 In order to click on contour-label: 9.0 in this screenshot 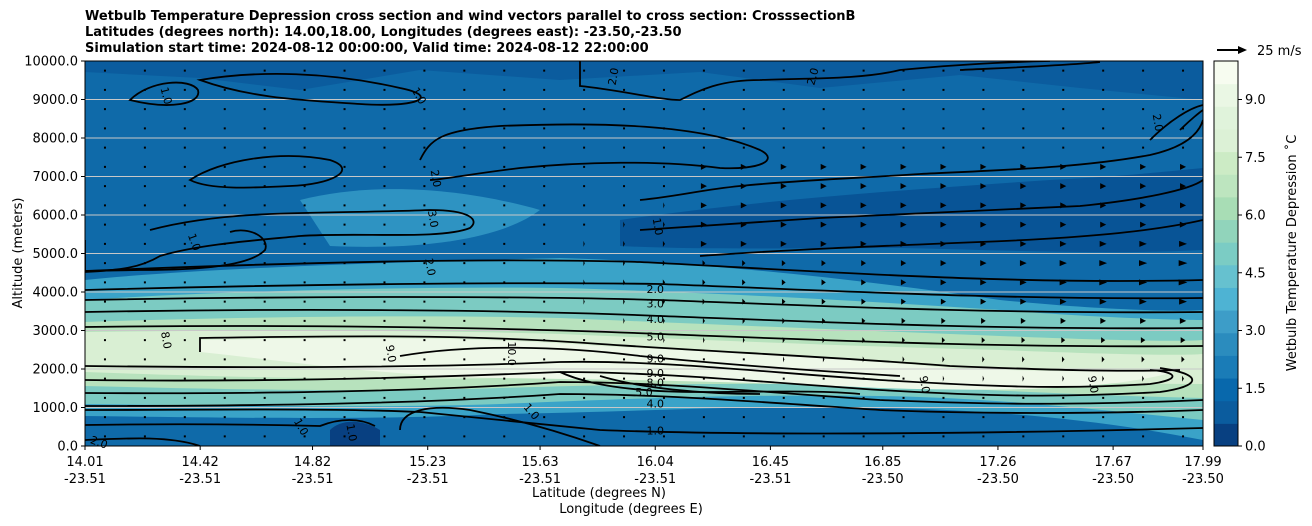, I will do `click(391, 353)`.